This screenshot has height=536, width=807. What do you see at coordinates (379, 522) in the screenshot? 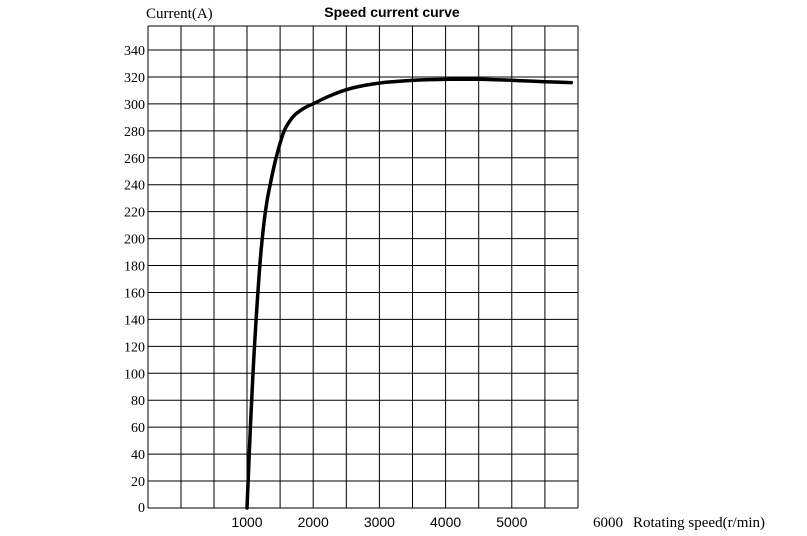
I see `x-tick-label: 3000` at bounding box center [379, 522].